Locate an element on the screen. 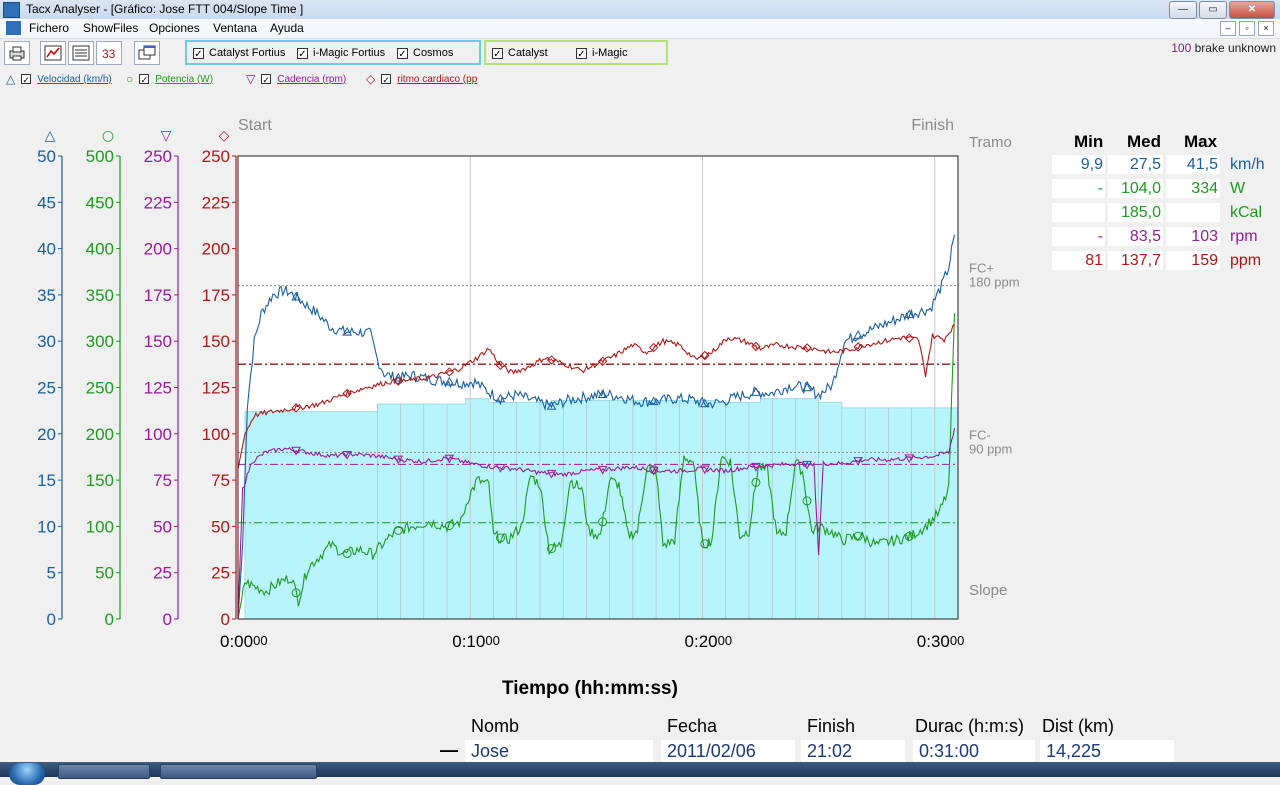 The width and height of the screenshot is (1280, 785). menu-ayuda: Ayuda is located at coordinates (287, 28).